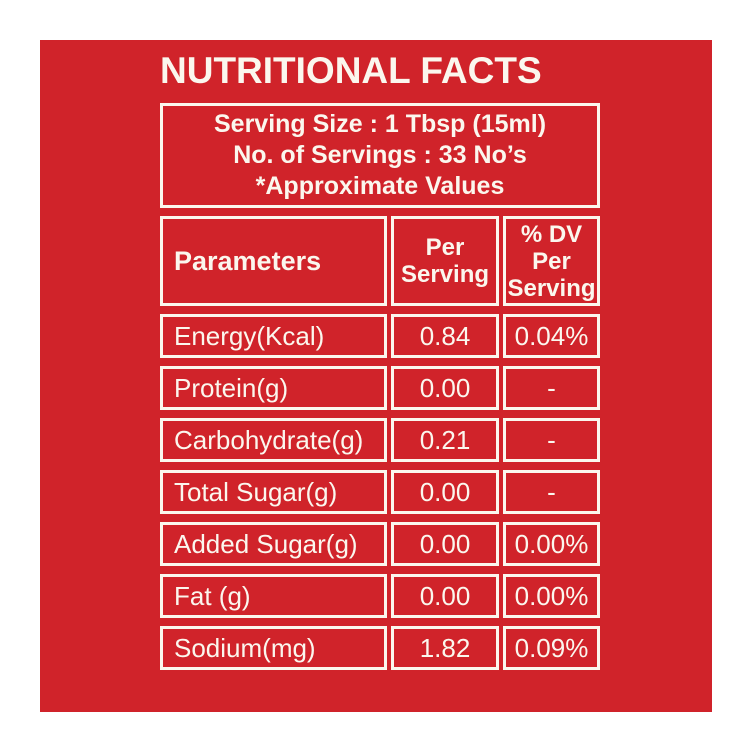 This screenshot has width=750, height=750. I want to click on value-cell-carbohydrate-per-serving: 0.21, so click(445, 440).